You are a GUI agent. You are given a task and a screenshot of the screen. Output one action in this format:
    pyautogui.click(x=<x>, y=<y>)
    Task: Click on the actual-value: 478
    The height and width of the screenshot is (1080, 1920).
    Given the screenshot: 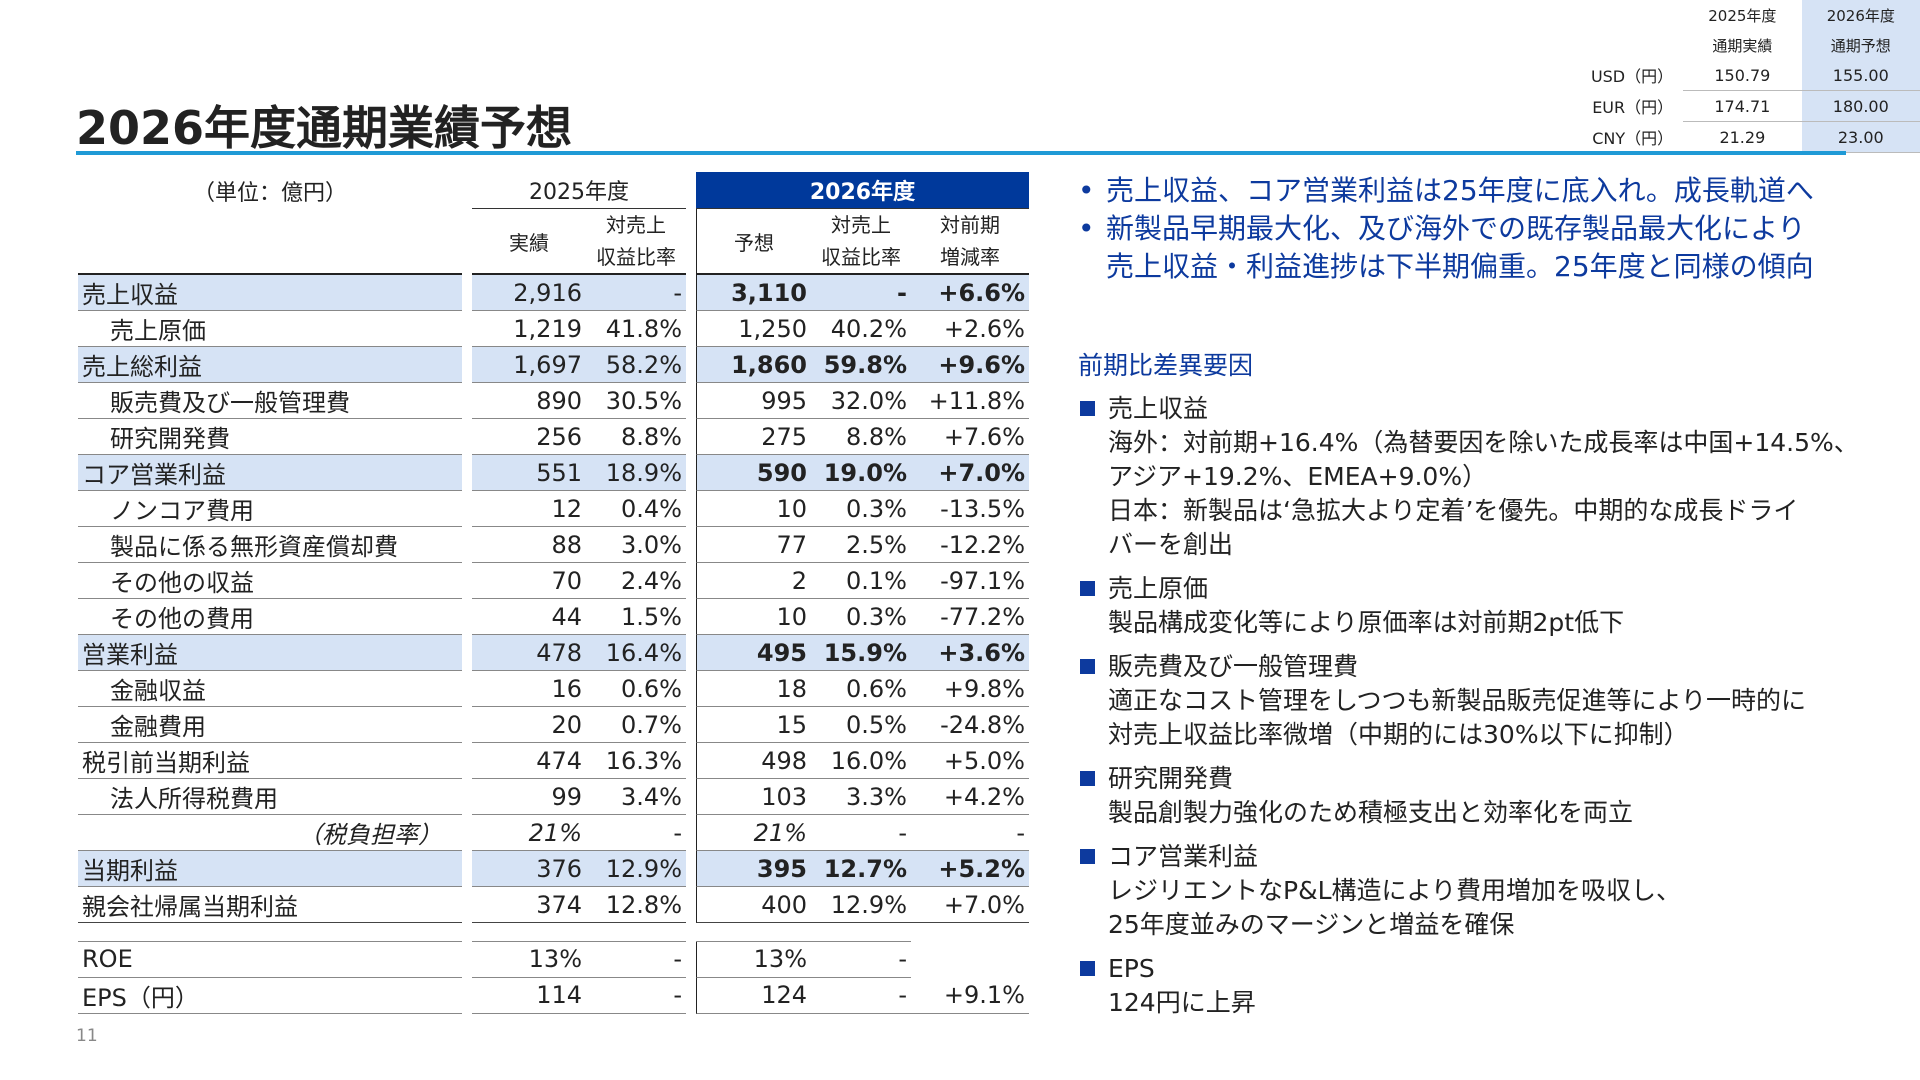 What is the action you would take?
    pyautogui.click(x=529, y=653)
    